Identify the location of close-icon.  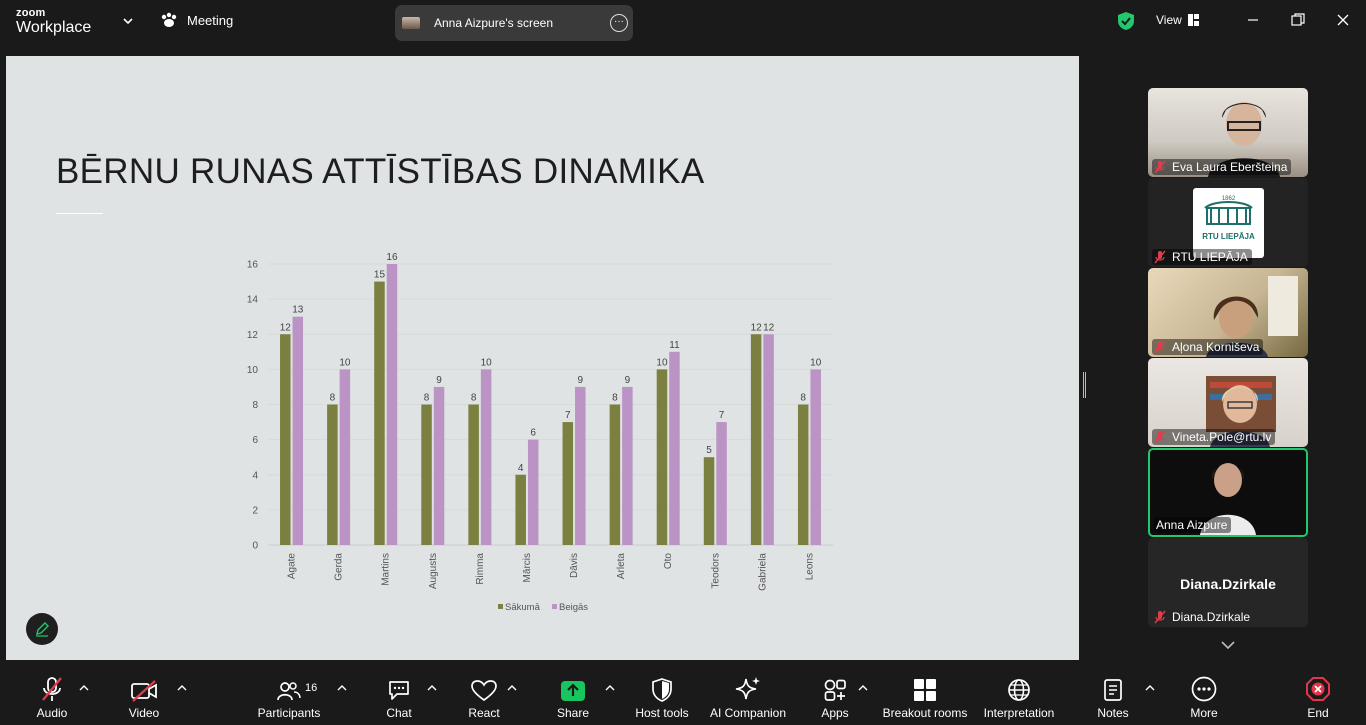
(1343, 20).